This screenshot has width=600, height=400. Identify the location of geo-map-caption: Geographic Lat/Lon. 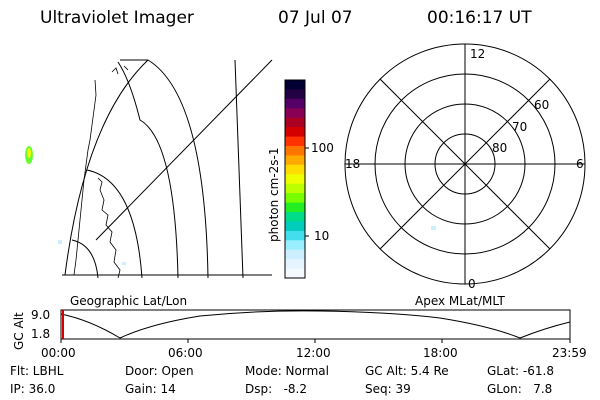
(128, 301).